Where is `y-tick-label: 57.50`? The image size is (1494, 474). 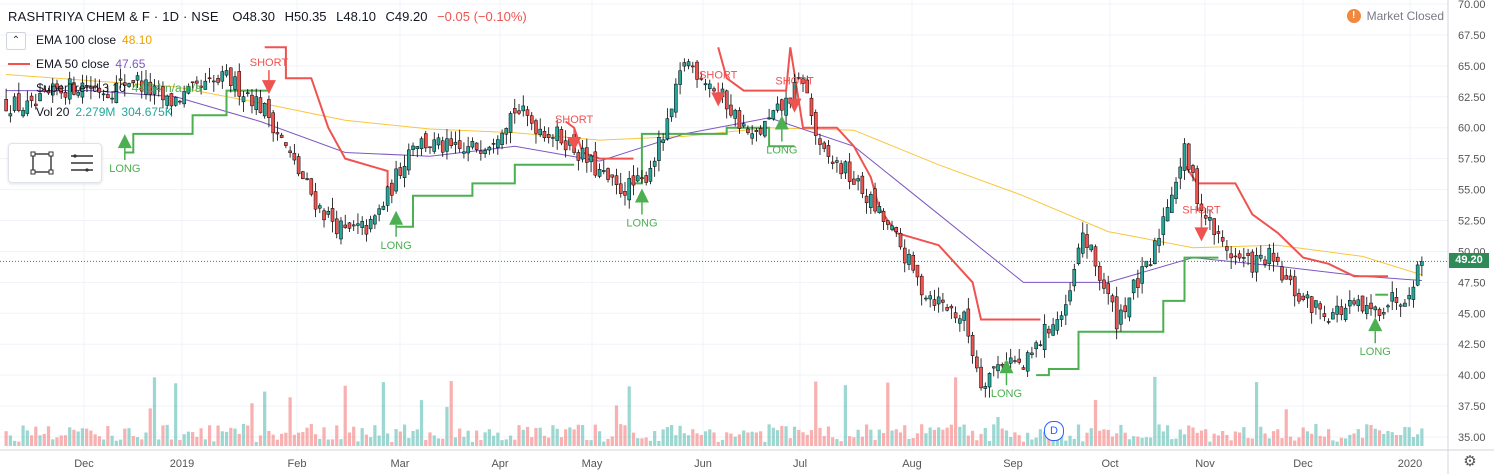
y-tick-label: 57.50 is located at coordinates (1472, 160).